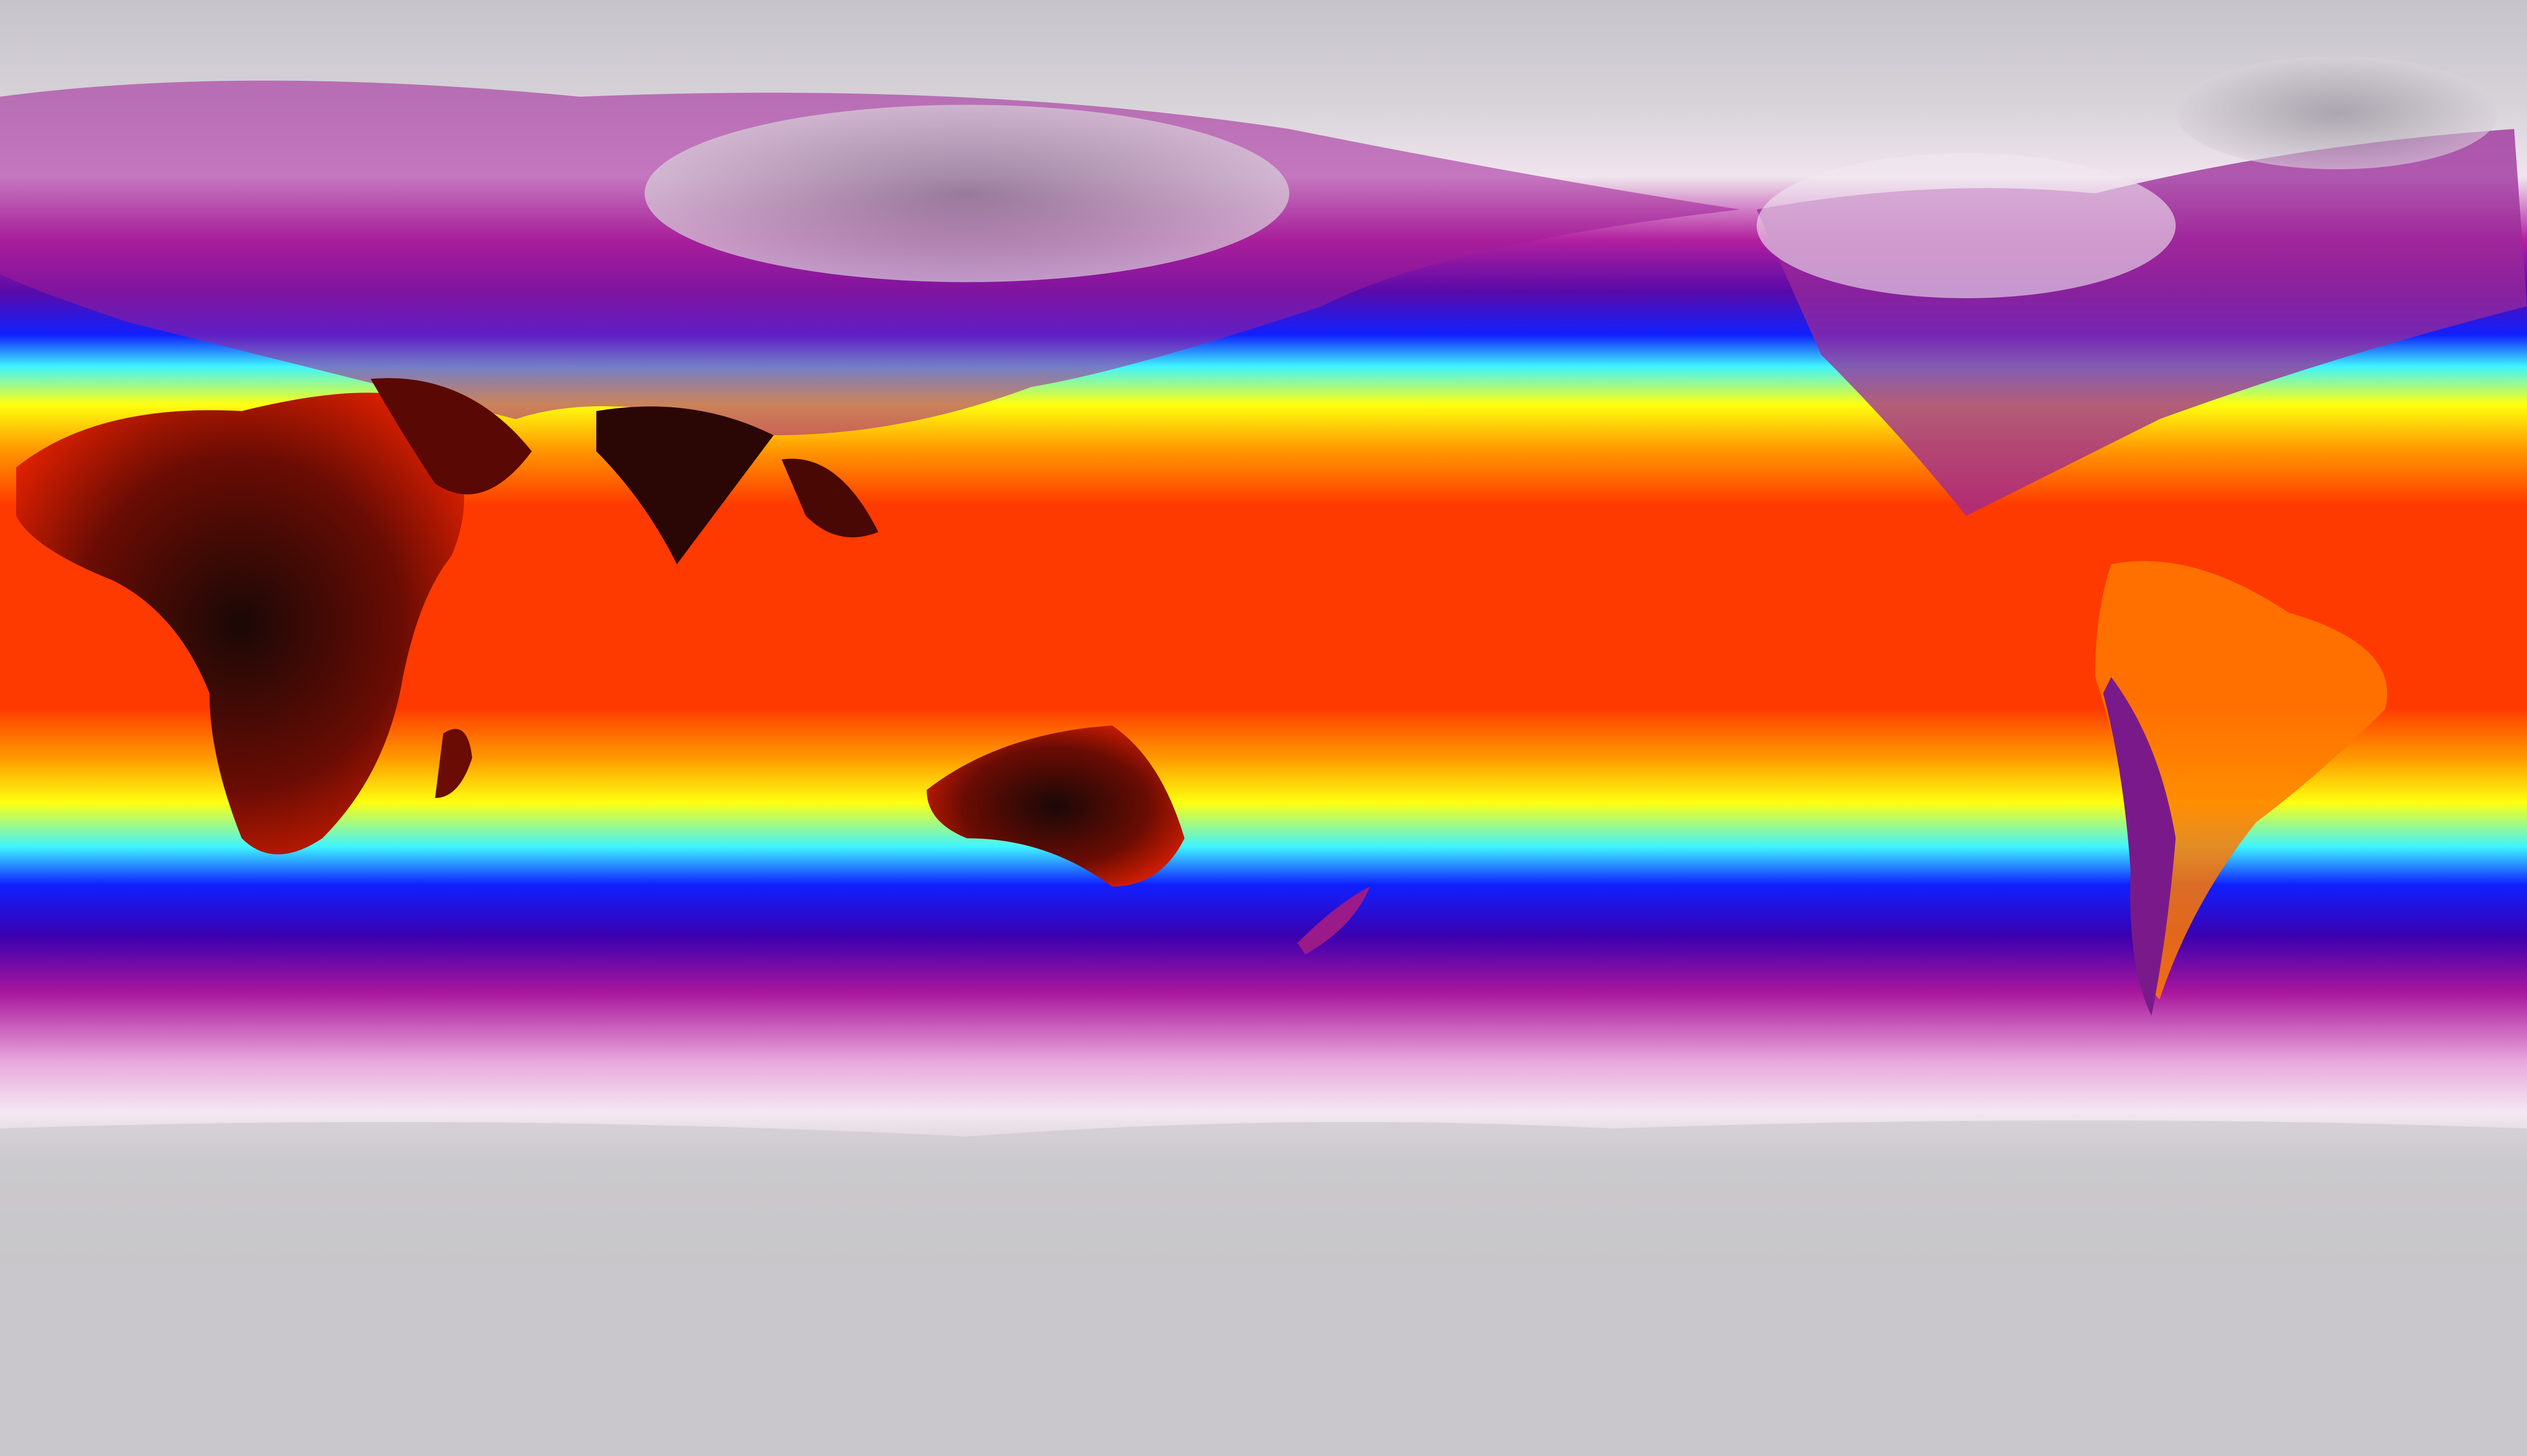  What do you see at coordinates (967, 194) in the screenshot?
I see `cold-siberia` at bounding box center [967, 194].